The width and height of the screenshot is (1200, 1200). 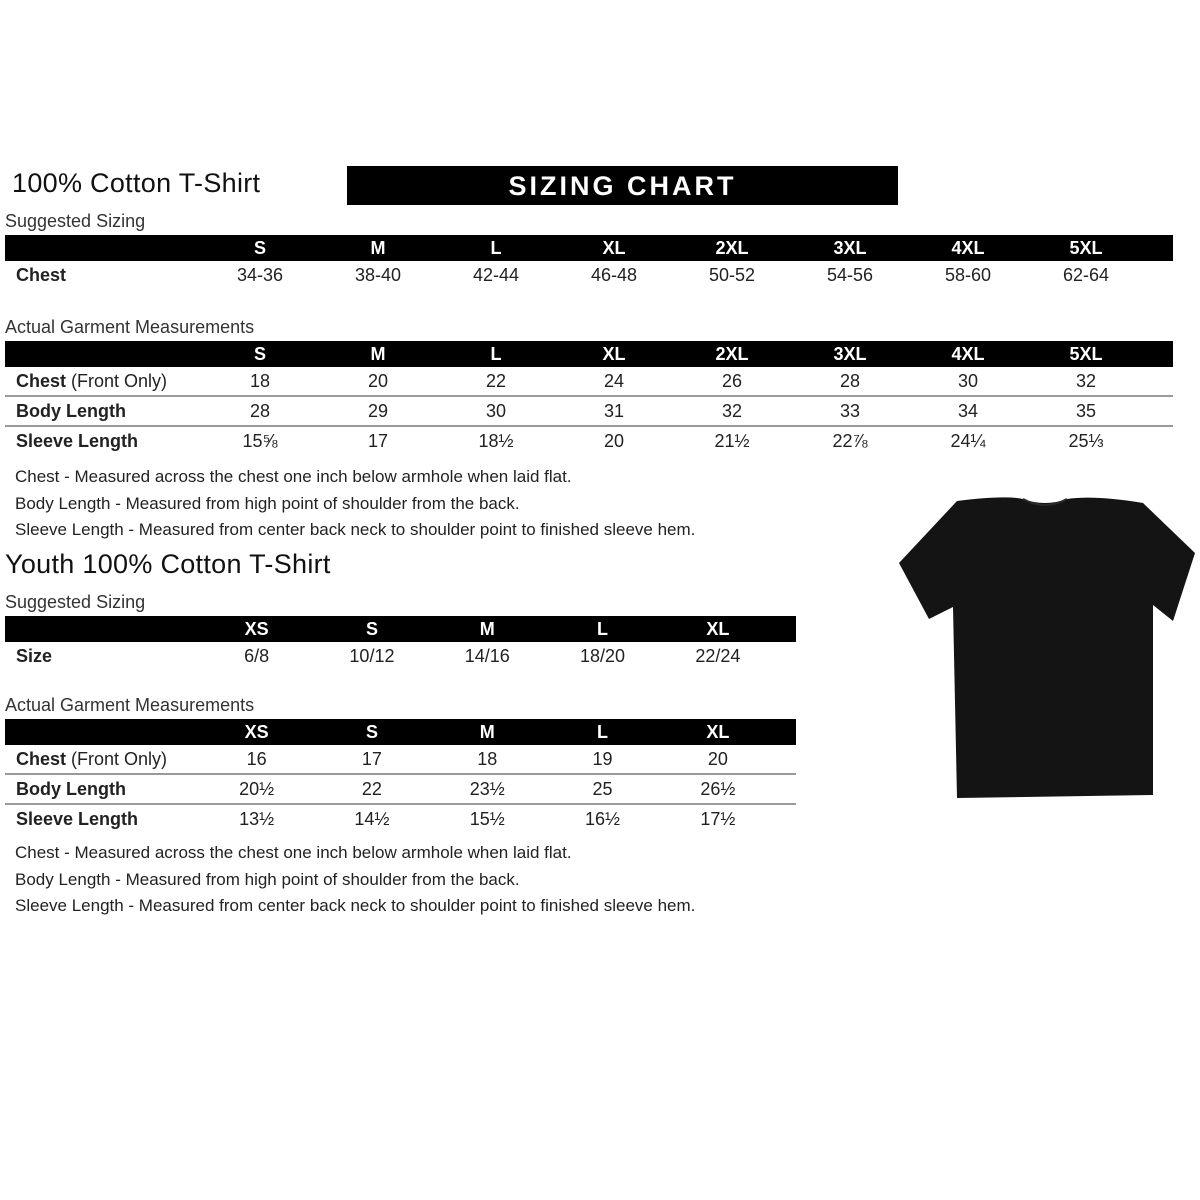 I want to click on youth-suggested-label: Suggested Sizing, so click(x=75, y=602).